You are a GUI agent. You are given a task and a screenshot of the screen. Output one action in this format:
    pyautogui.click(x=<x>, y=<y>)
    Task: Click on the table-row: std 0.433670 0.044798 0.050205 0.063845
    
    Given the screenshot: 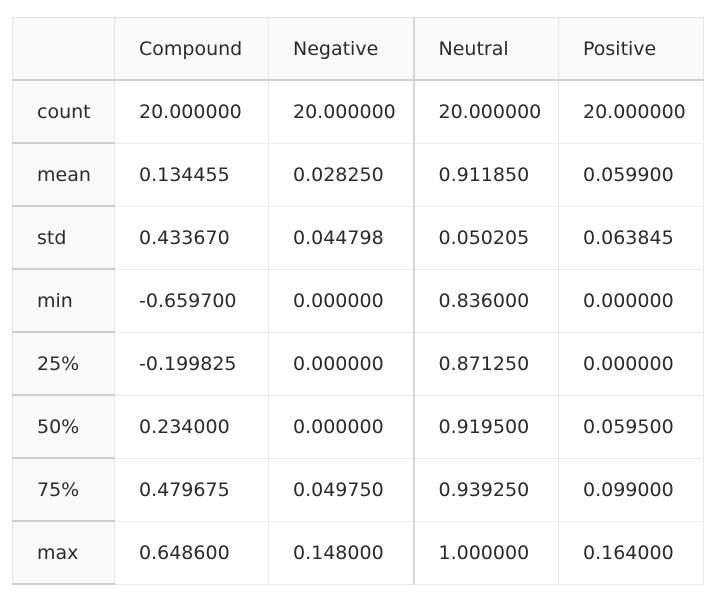 What is the action you would take?
    pyautogui.click(x=358, y=238)
    